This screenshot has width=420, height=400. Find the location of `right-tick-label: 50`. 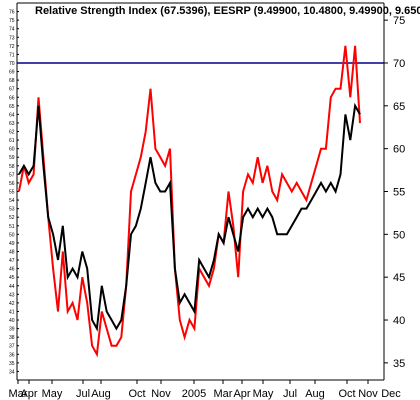

right-tick-label: 50 is located at coordinates (399, 235).